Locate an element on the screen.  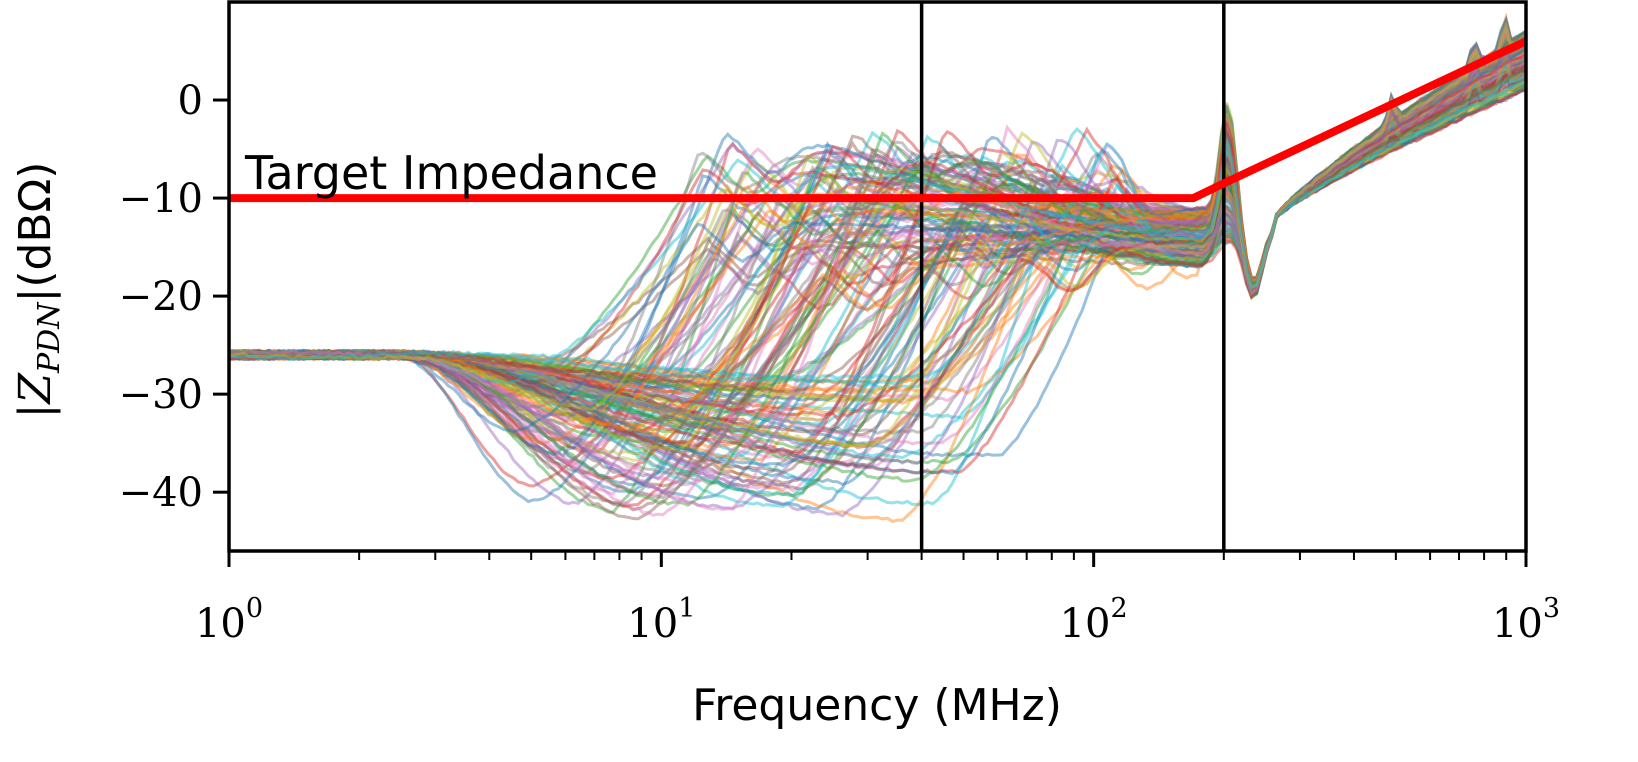
svg-text: |ZPDN|(dBΩ) is located at coordinates (38, 290).